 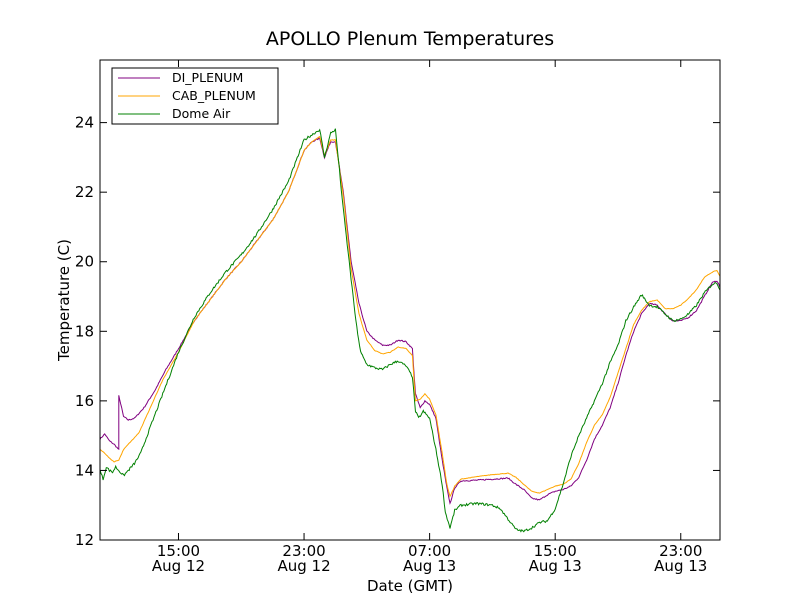 What do you see at coordinates (84, 470) in the screenshot?
I see `y-tick-label: 14` at bounding box center [84, 470].